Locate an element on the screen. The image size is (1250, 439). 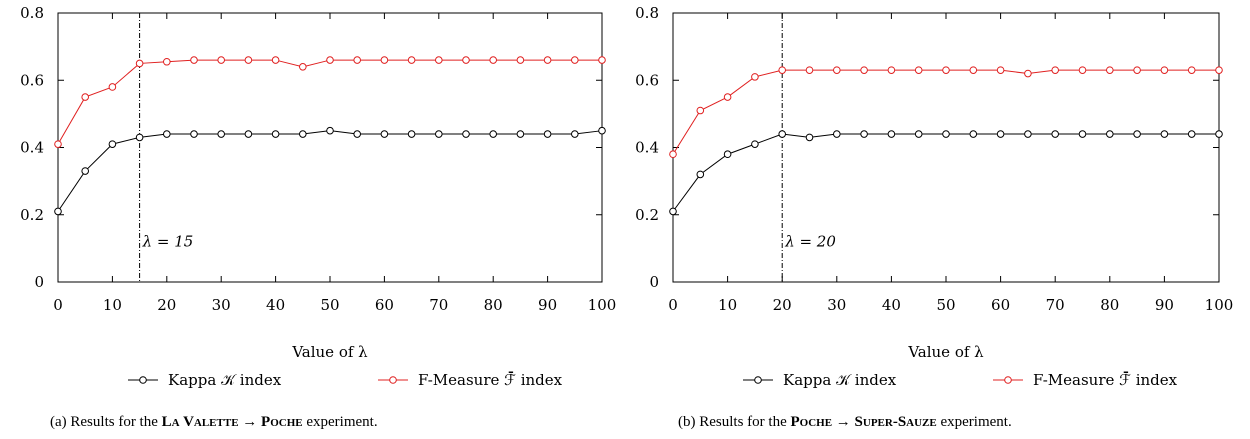
legend-item-kappa: Kappa 𝒦 index is located at coordinates (820, 380).